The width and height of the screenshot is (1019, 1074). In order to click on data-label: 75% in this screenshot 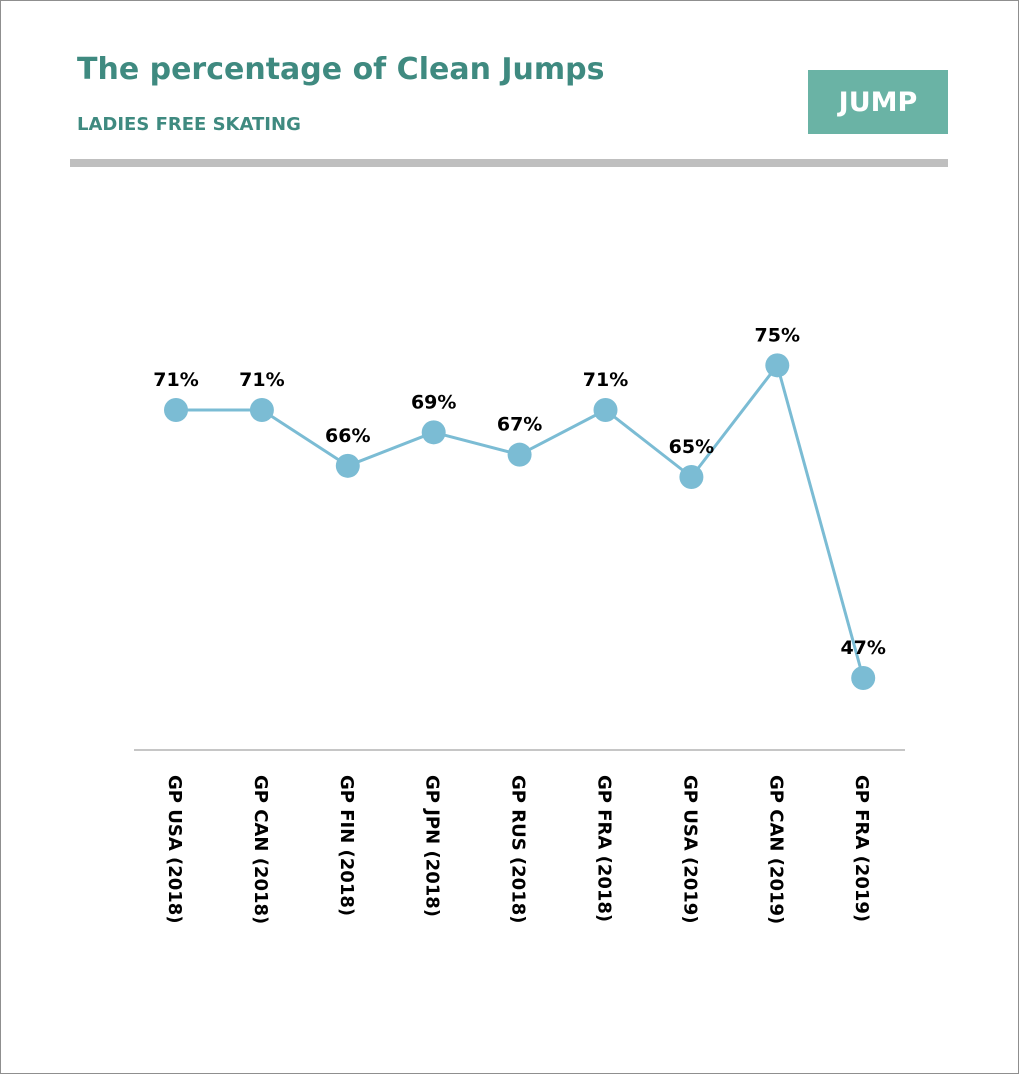, I will do `click(777, 335)`.